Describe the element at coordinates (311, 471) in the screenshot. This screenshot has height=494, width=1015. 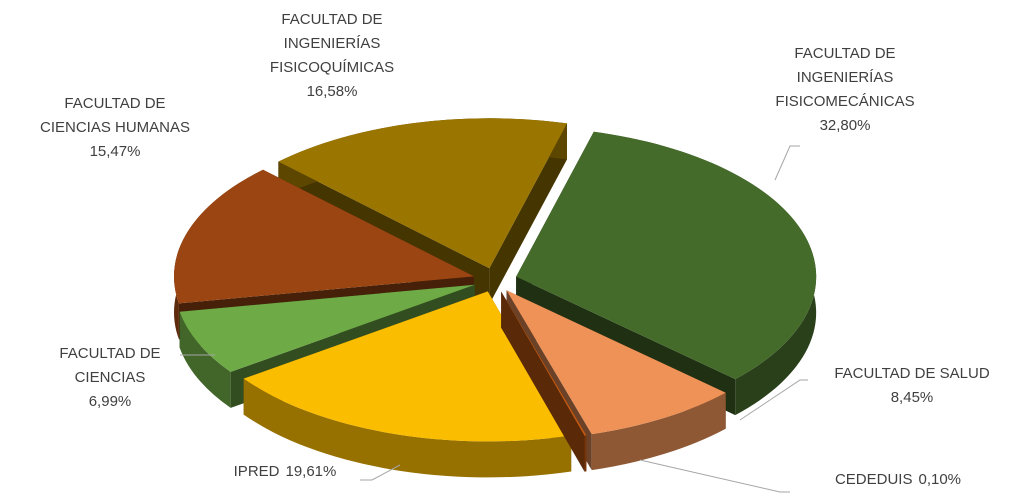
I see `value-label: 19,61%` at that location.